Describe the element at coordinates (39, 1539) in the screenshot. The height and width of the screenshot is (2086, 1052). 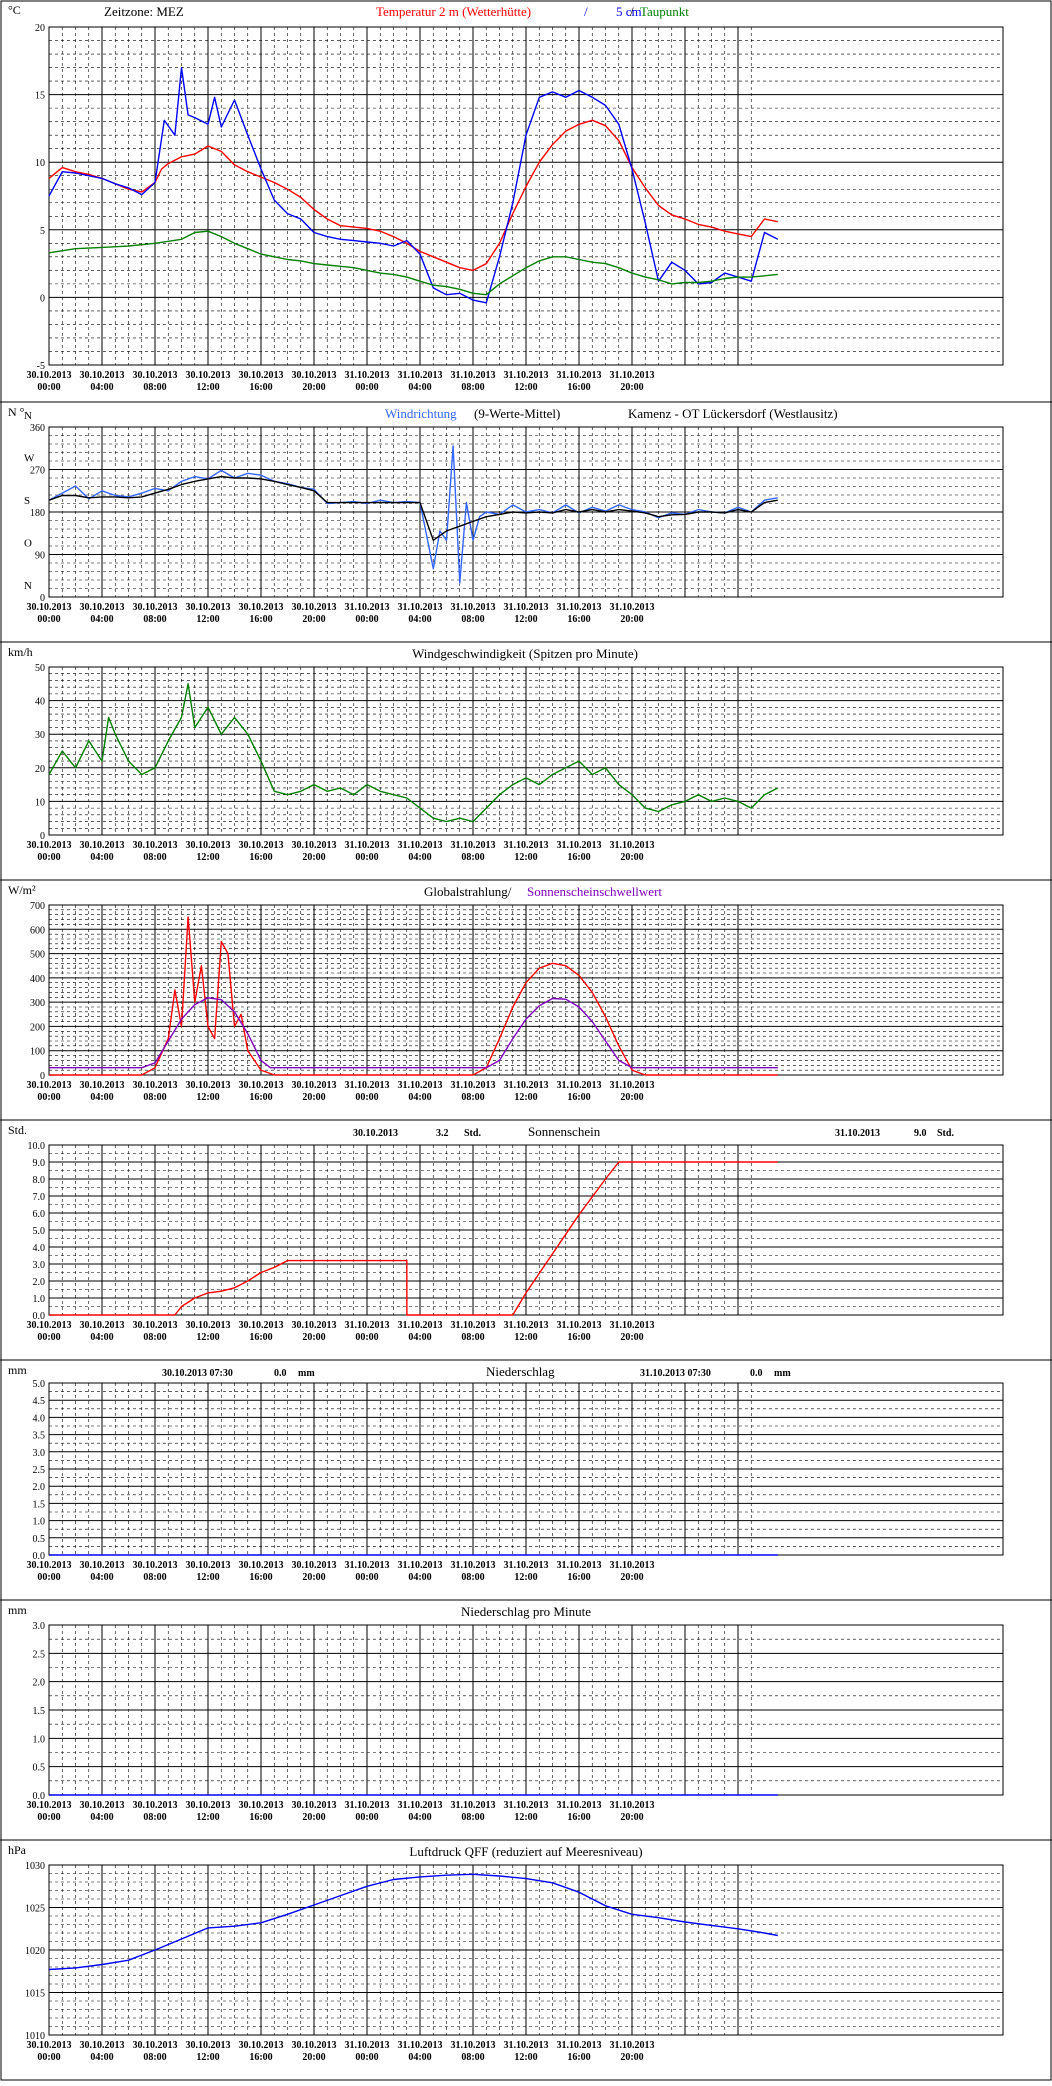
I see `y-tick-label: 0.5` at that location.